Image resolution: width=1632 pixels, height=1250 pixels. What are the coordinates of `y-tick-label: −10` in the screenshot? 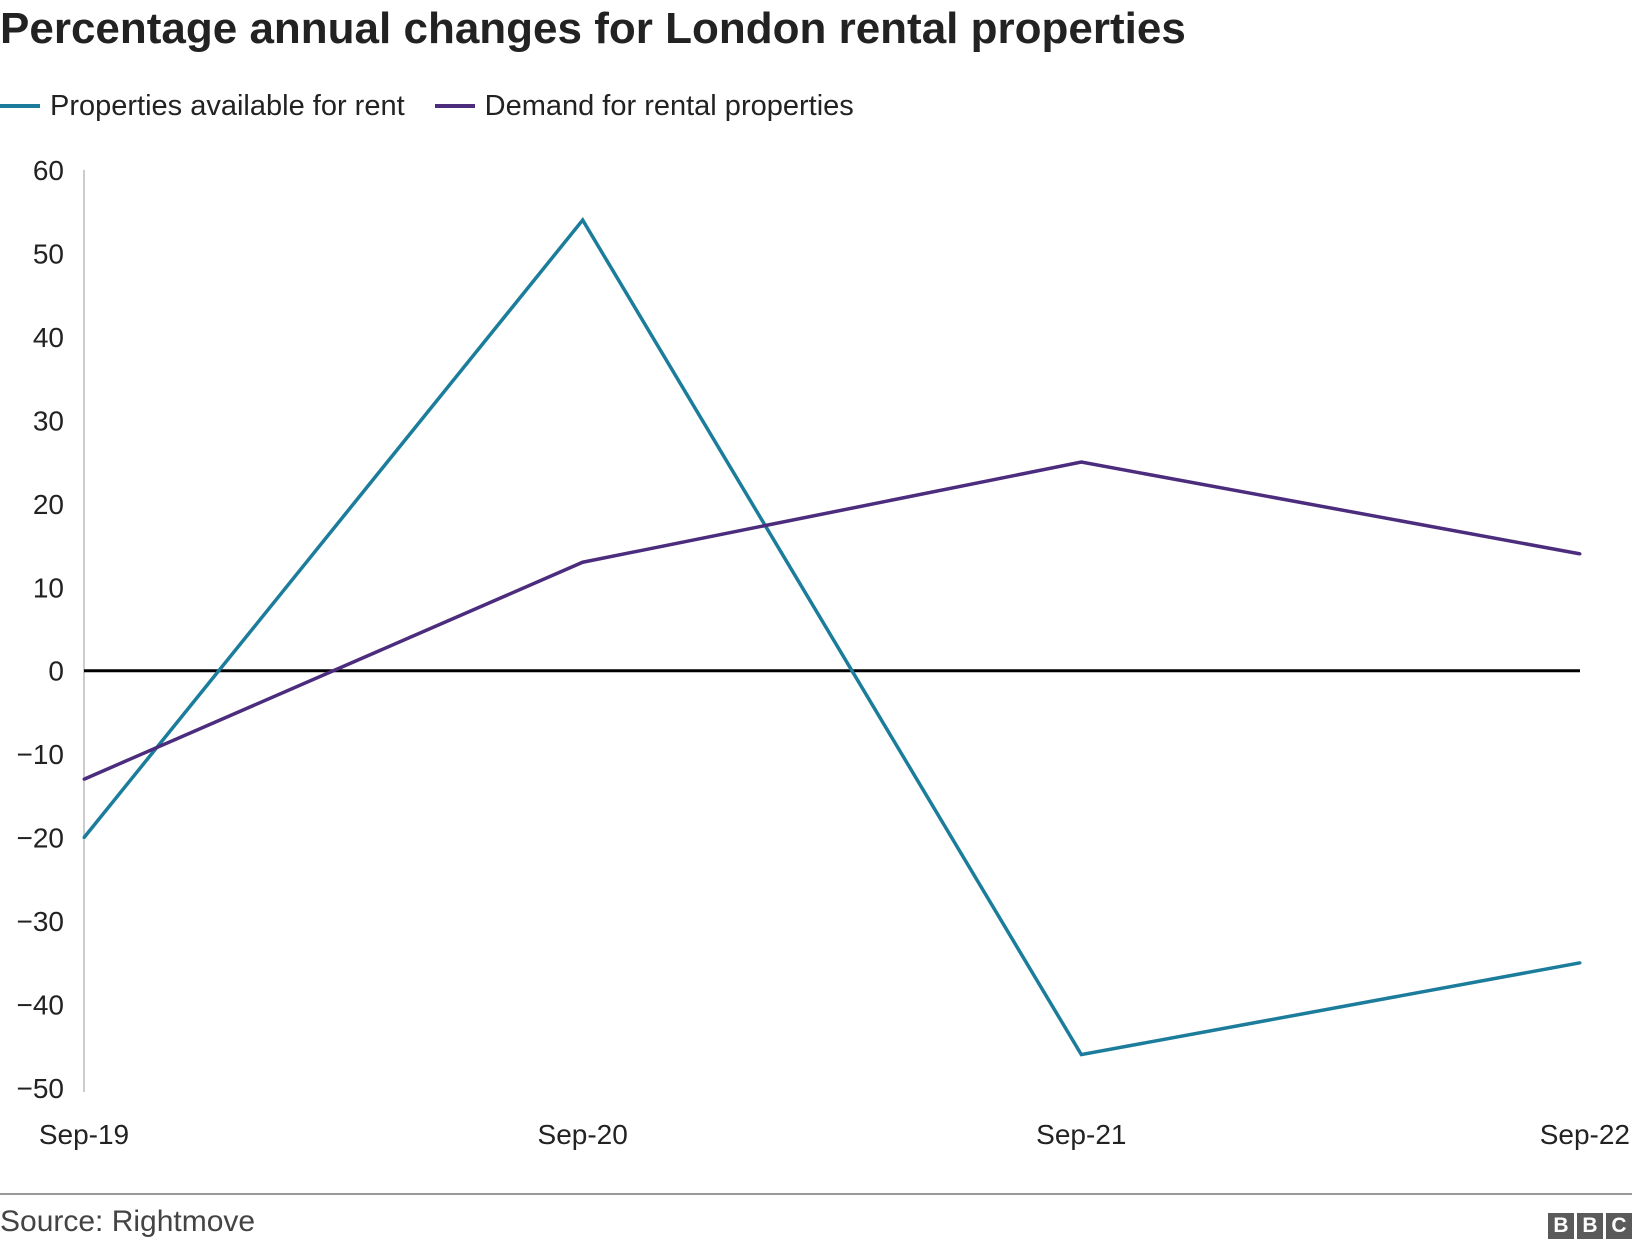 It's located at (41, 754).